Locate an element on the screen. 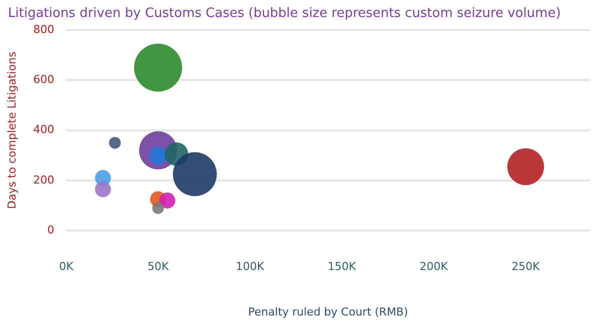 The width and height of the screenshot is (614, 323). y-tick-label: 800 is located at coordinates (43, 29).